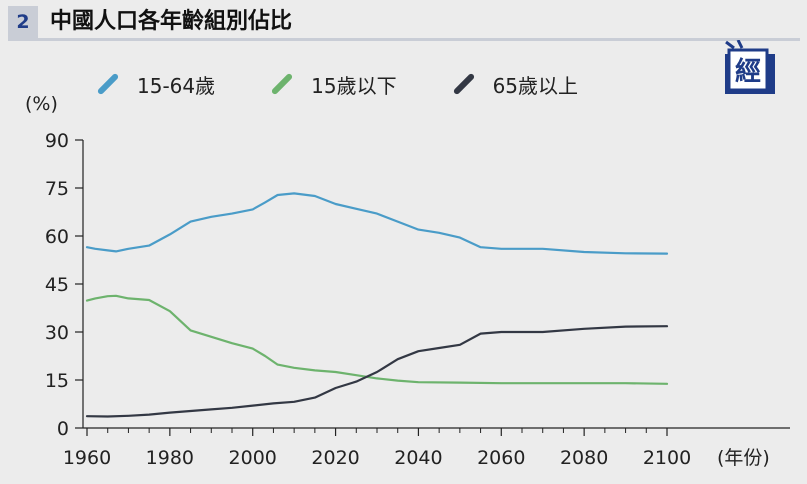  What do you see at coordinates (57, 381) in the screenshot?
I see `y-tick-label: 15` at bounding box center [57, 381].